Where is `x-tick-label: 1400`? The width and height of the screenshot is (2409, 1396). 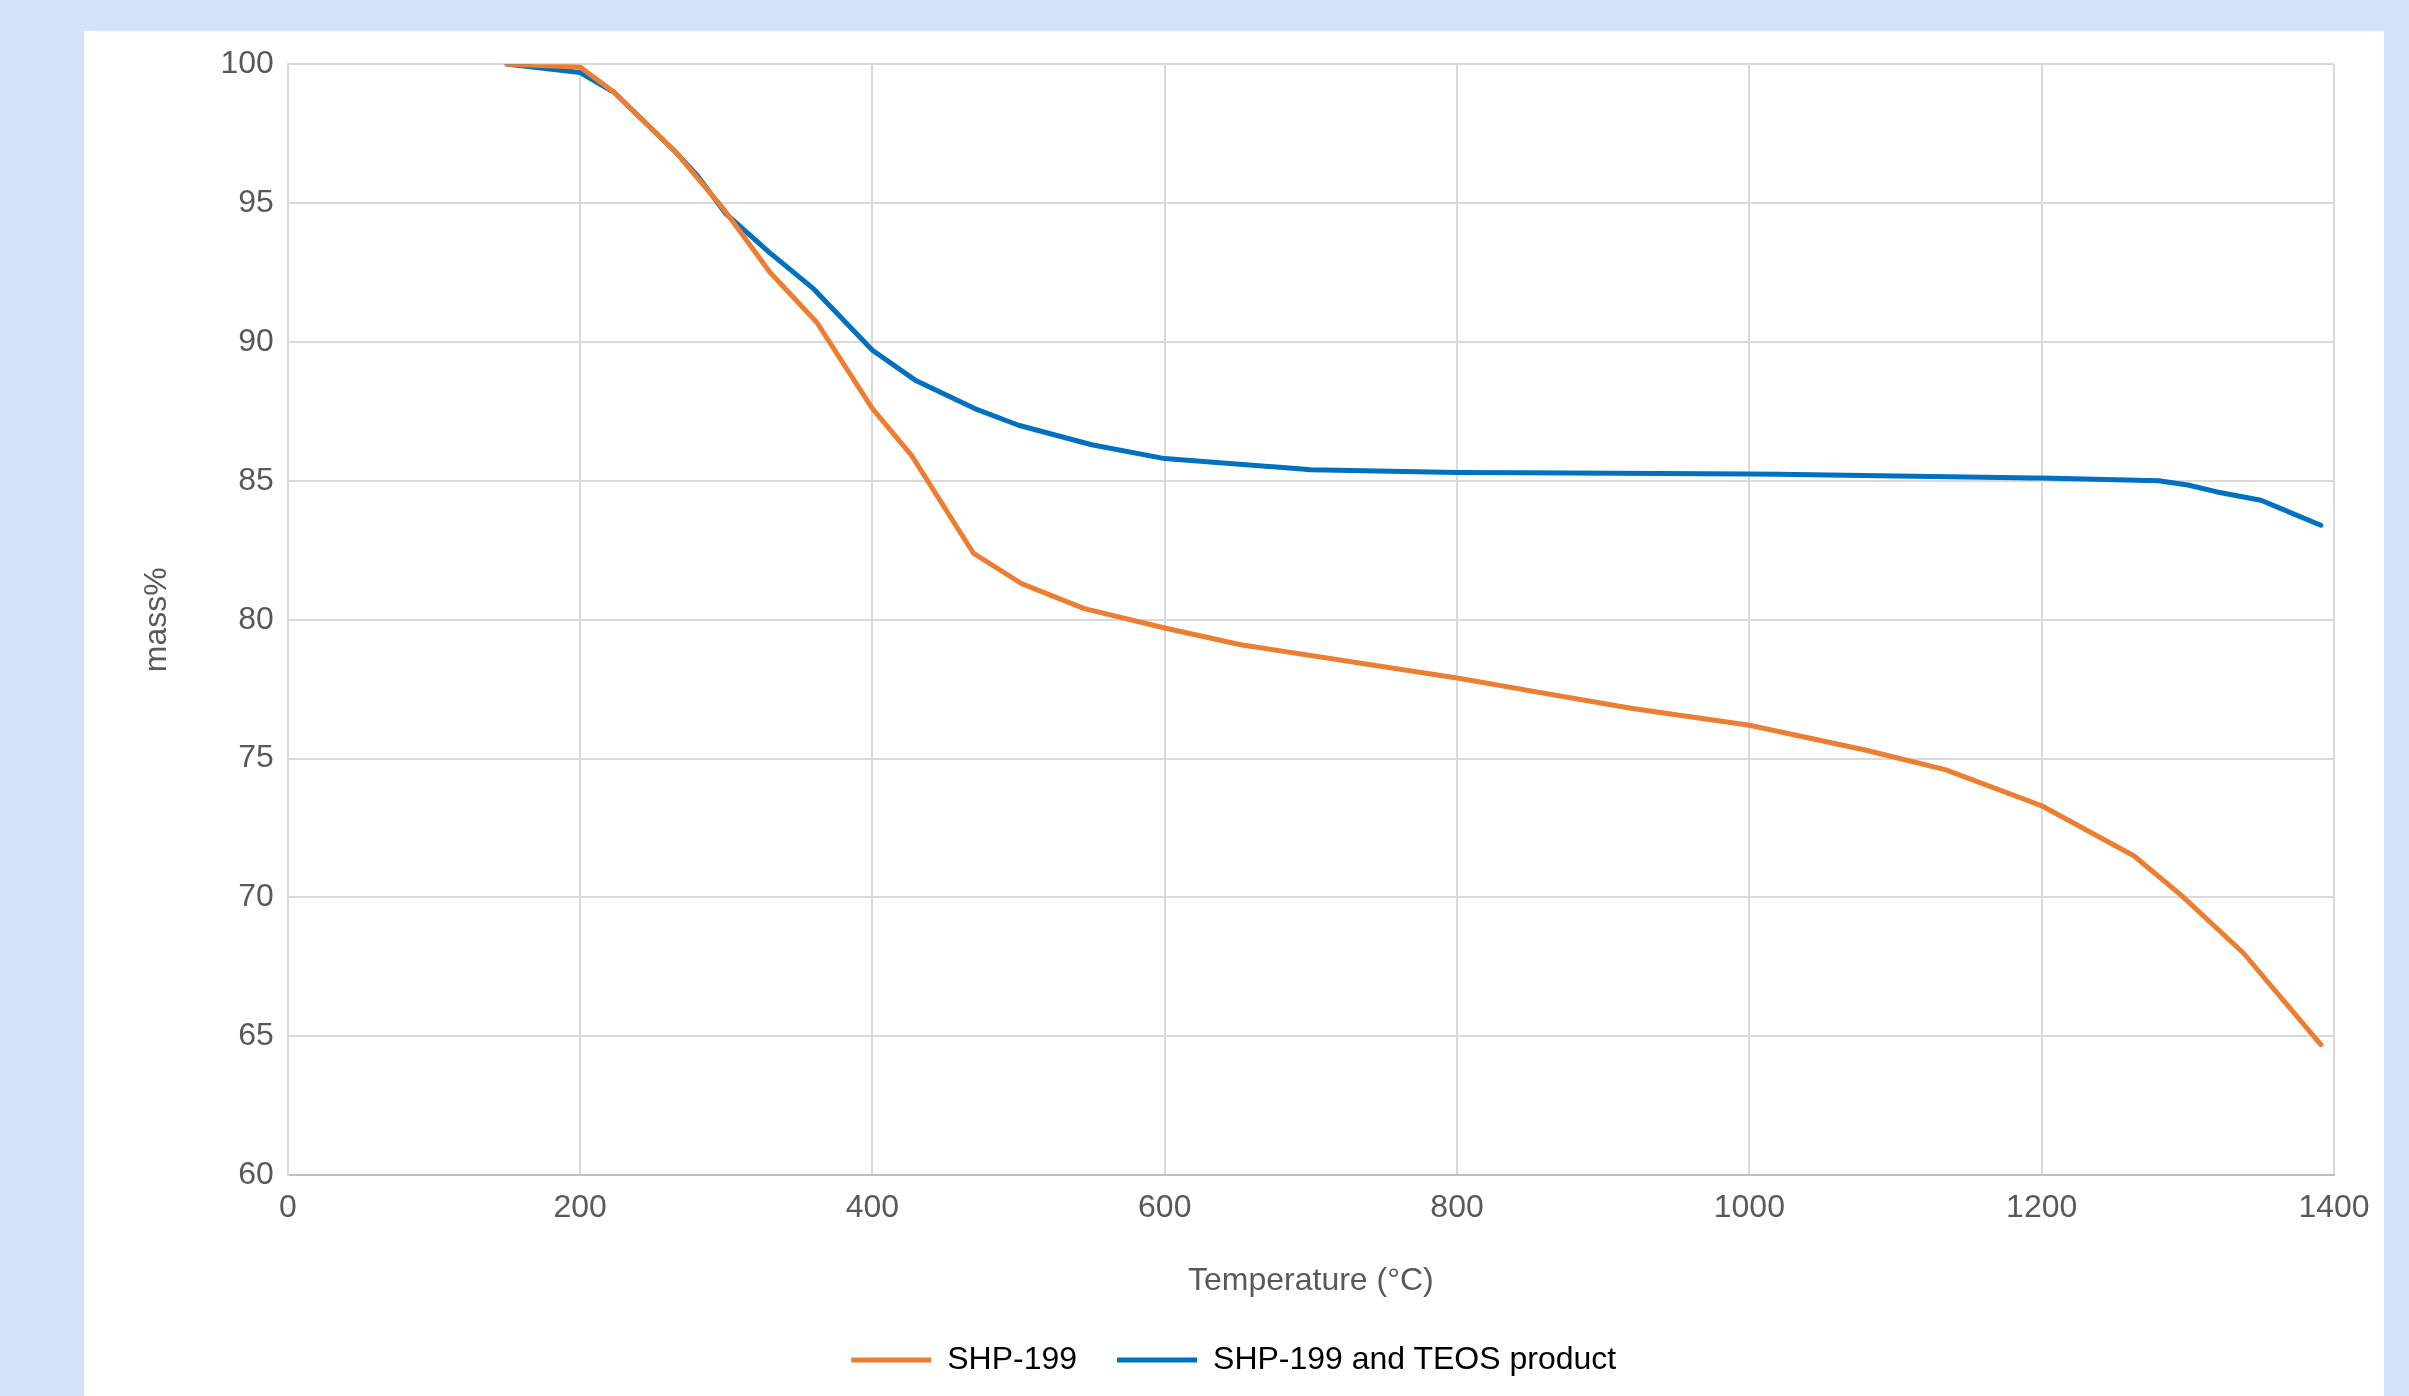 x-tick-label: 1400 is located at coordinates (2334, 1206).